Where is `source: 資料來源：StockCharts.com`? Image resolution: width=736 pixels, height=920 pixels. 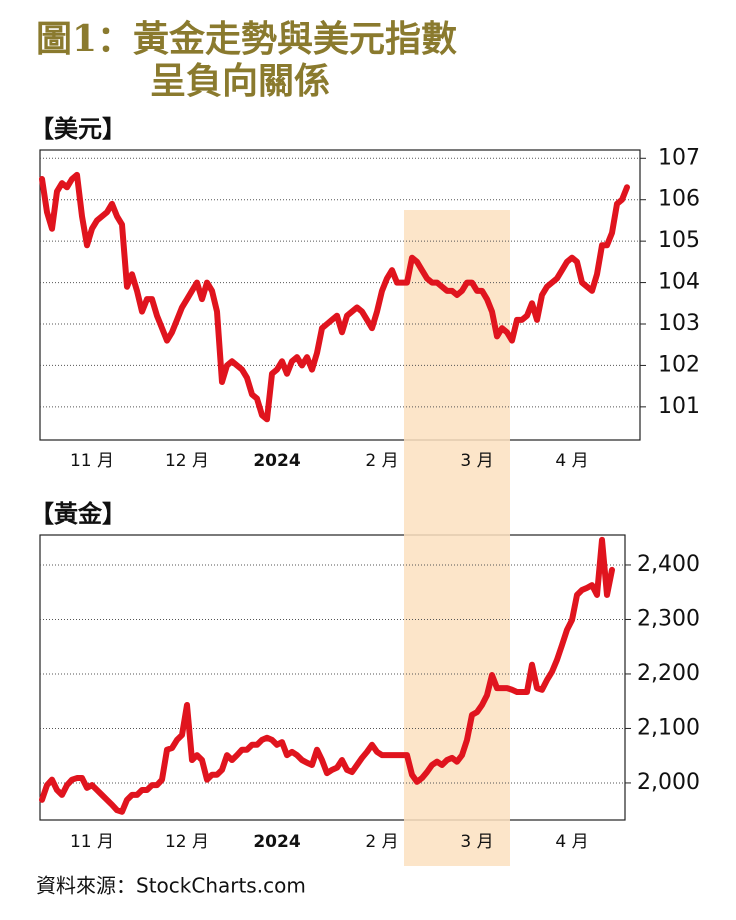 source: 資料來源：StockCharts.com is located at coordinates (171, 886).